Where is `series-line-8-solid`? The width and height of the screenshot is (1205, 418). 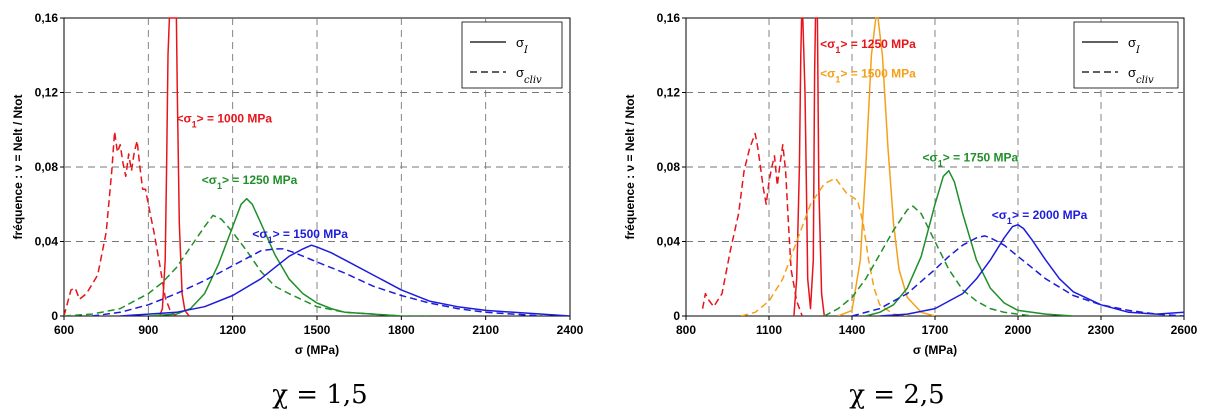 series-line-8-solid is located at coordinates (1031, 269).